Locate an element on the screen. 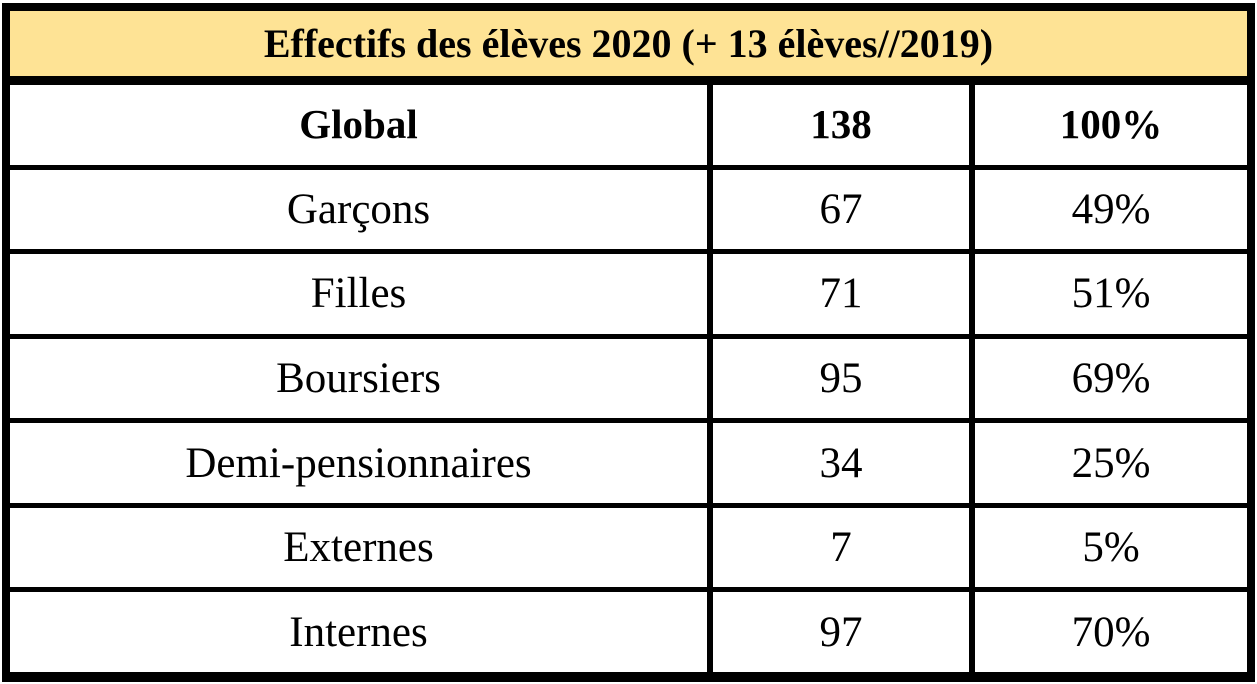 This screenshot has width=1257, height=684. table-row-boursiers: Boursiers 95 69% is located at coordinates (628, 376).